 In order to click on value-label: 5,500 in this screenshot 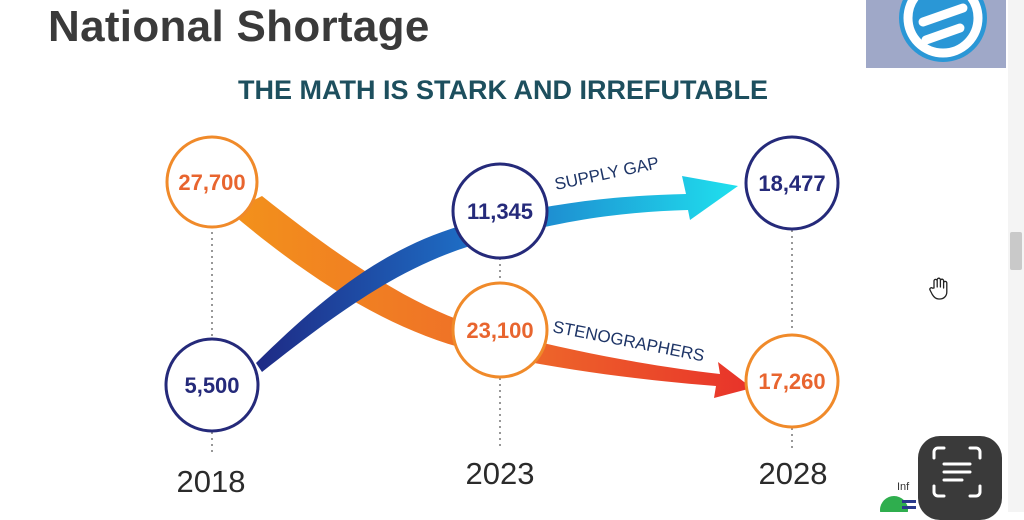, I will do `click(211, 385)`.